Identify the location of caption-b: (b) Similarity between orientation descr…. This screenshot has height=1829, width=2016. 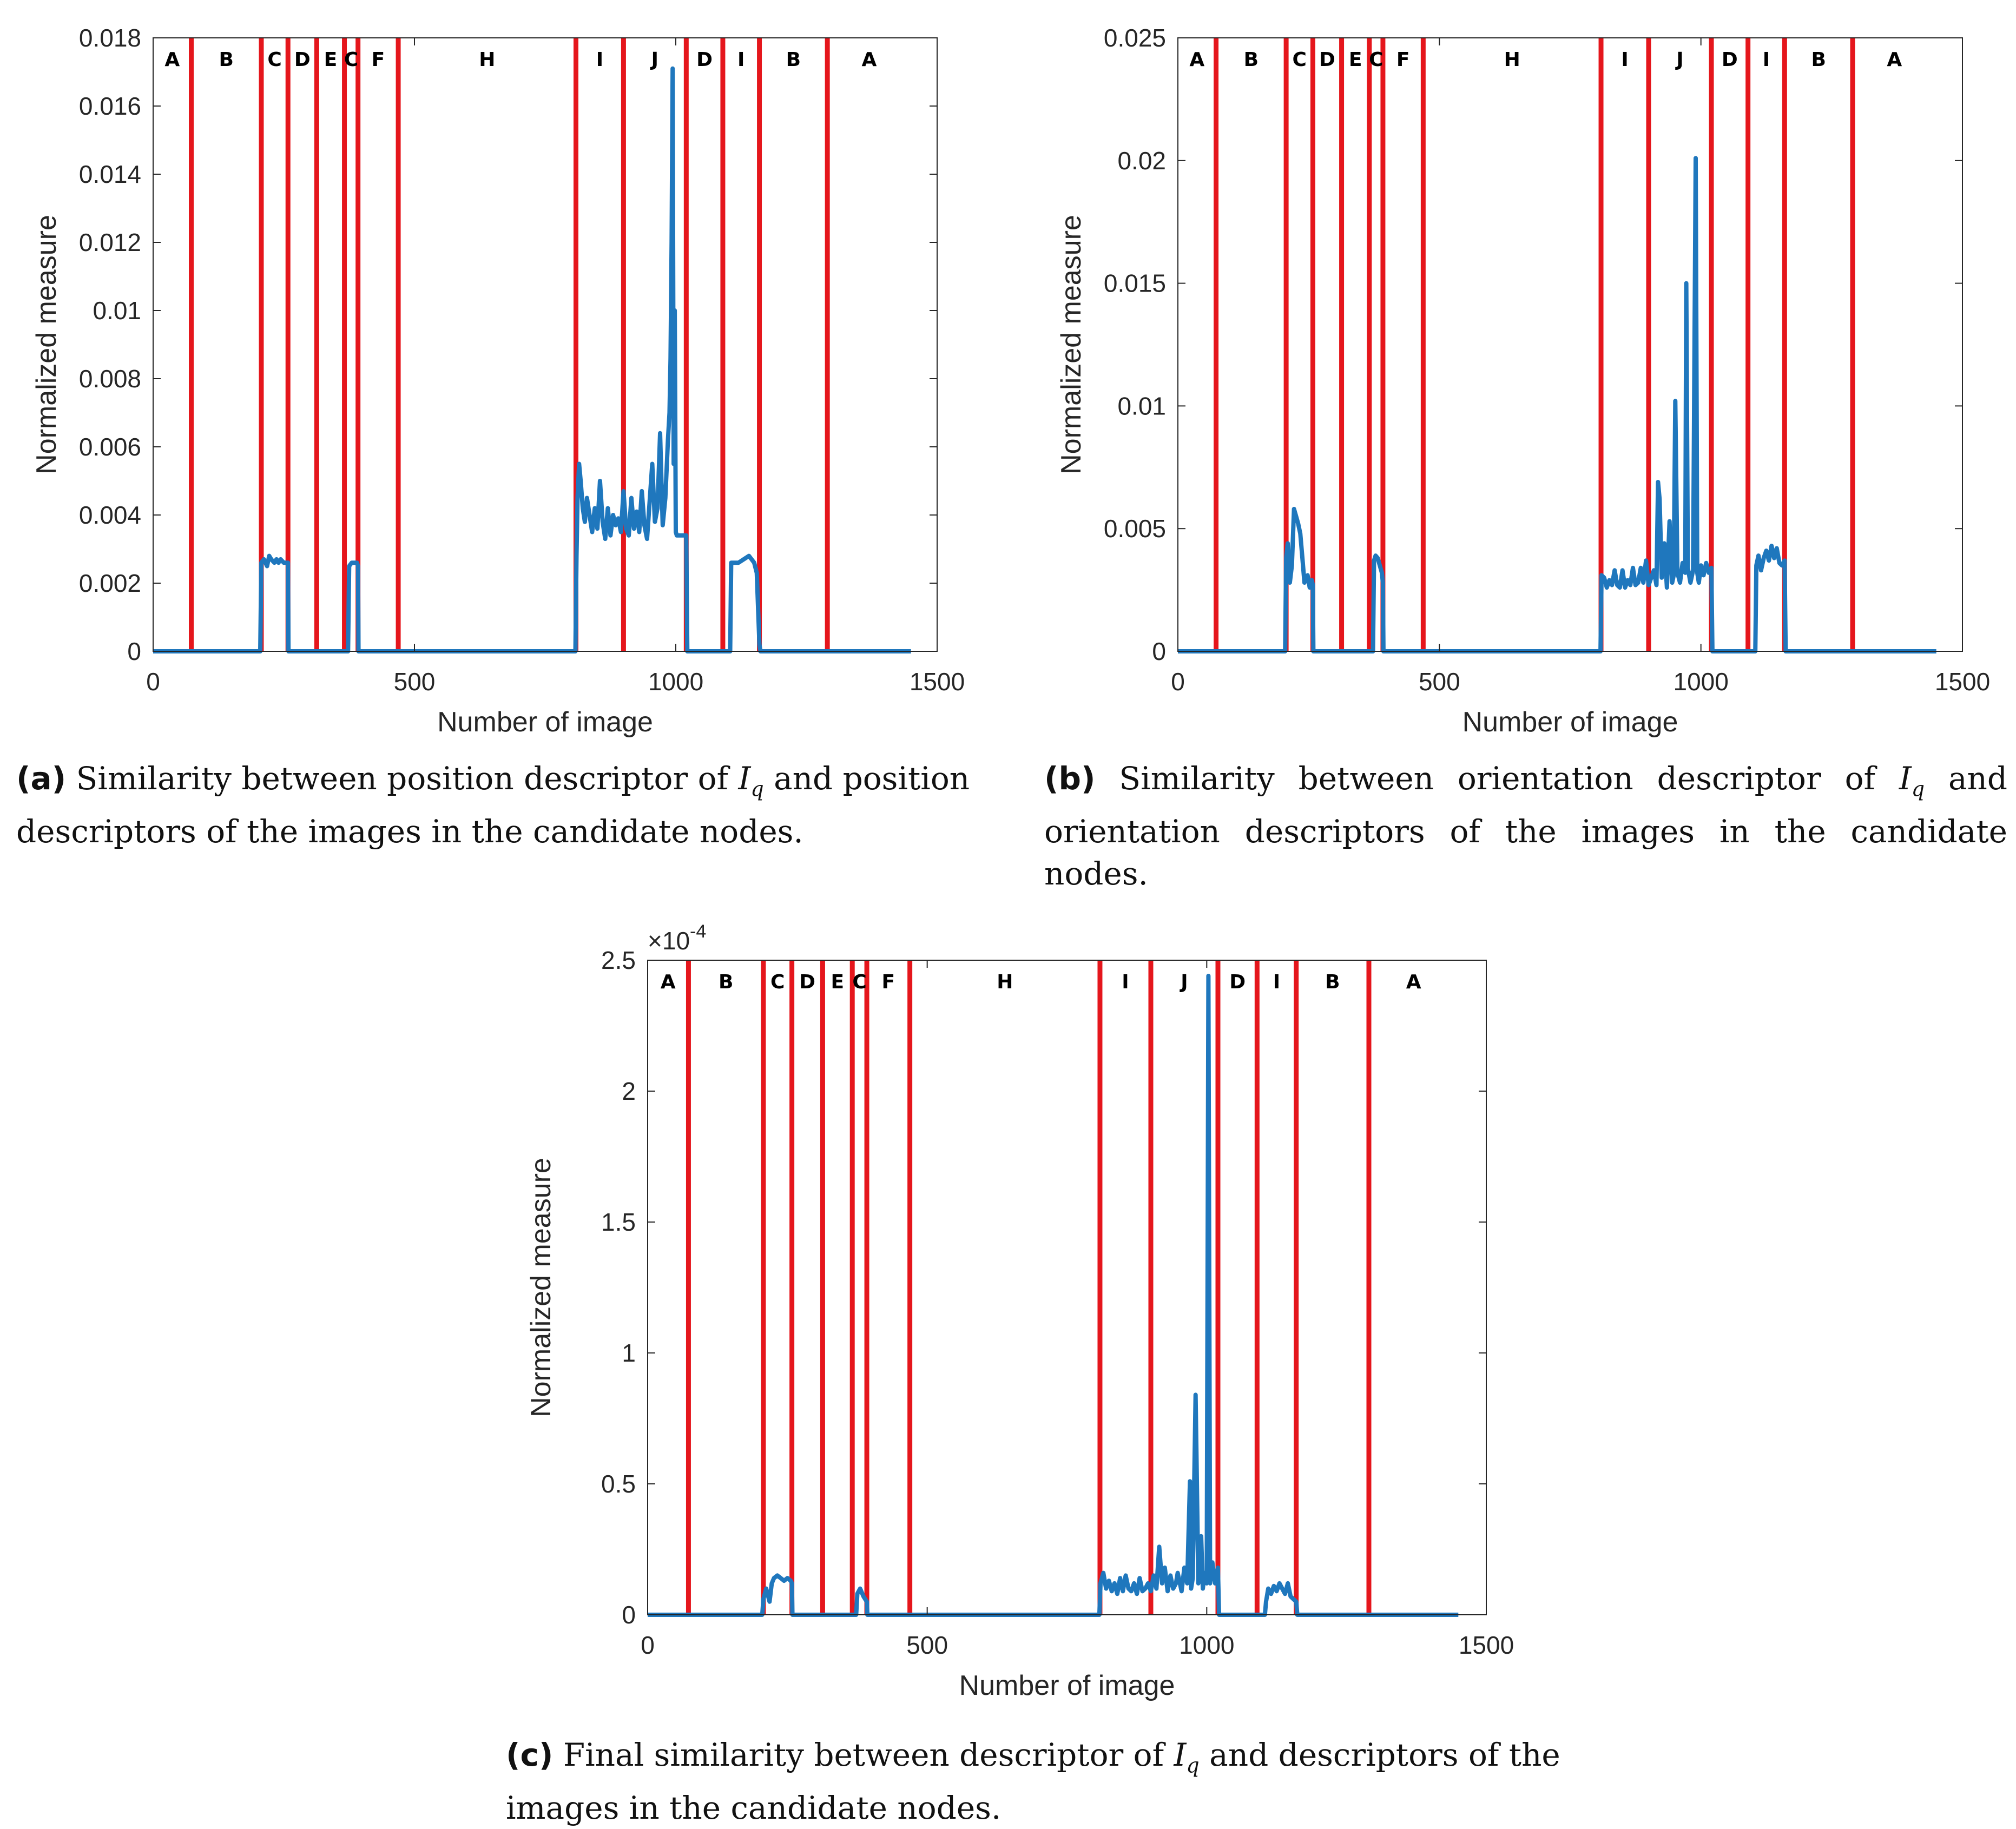
(1525, 826).